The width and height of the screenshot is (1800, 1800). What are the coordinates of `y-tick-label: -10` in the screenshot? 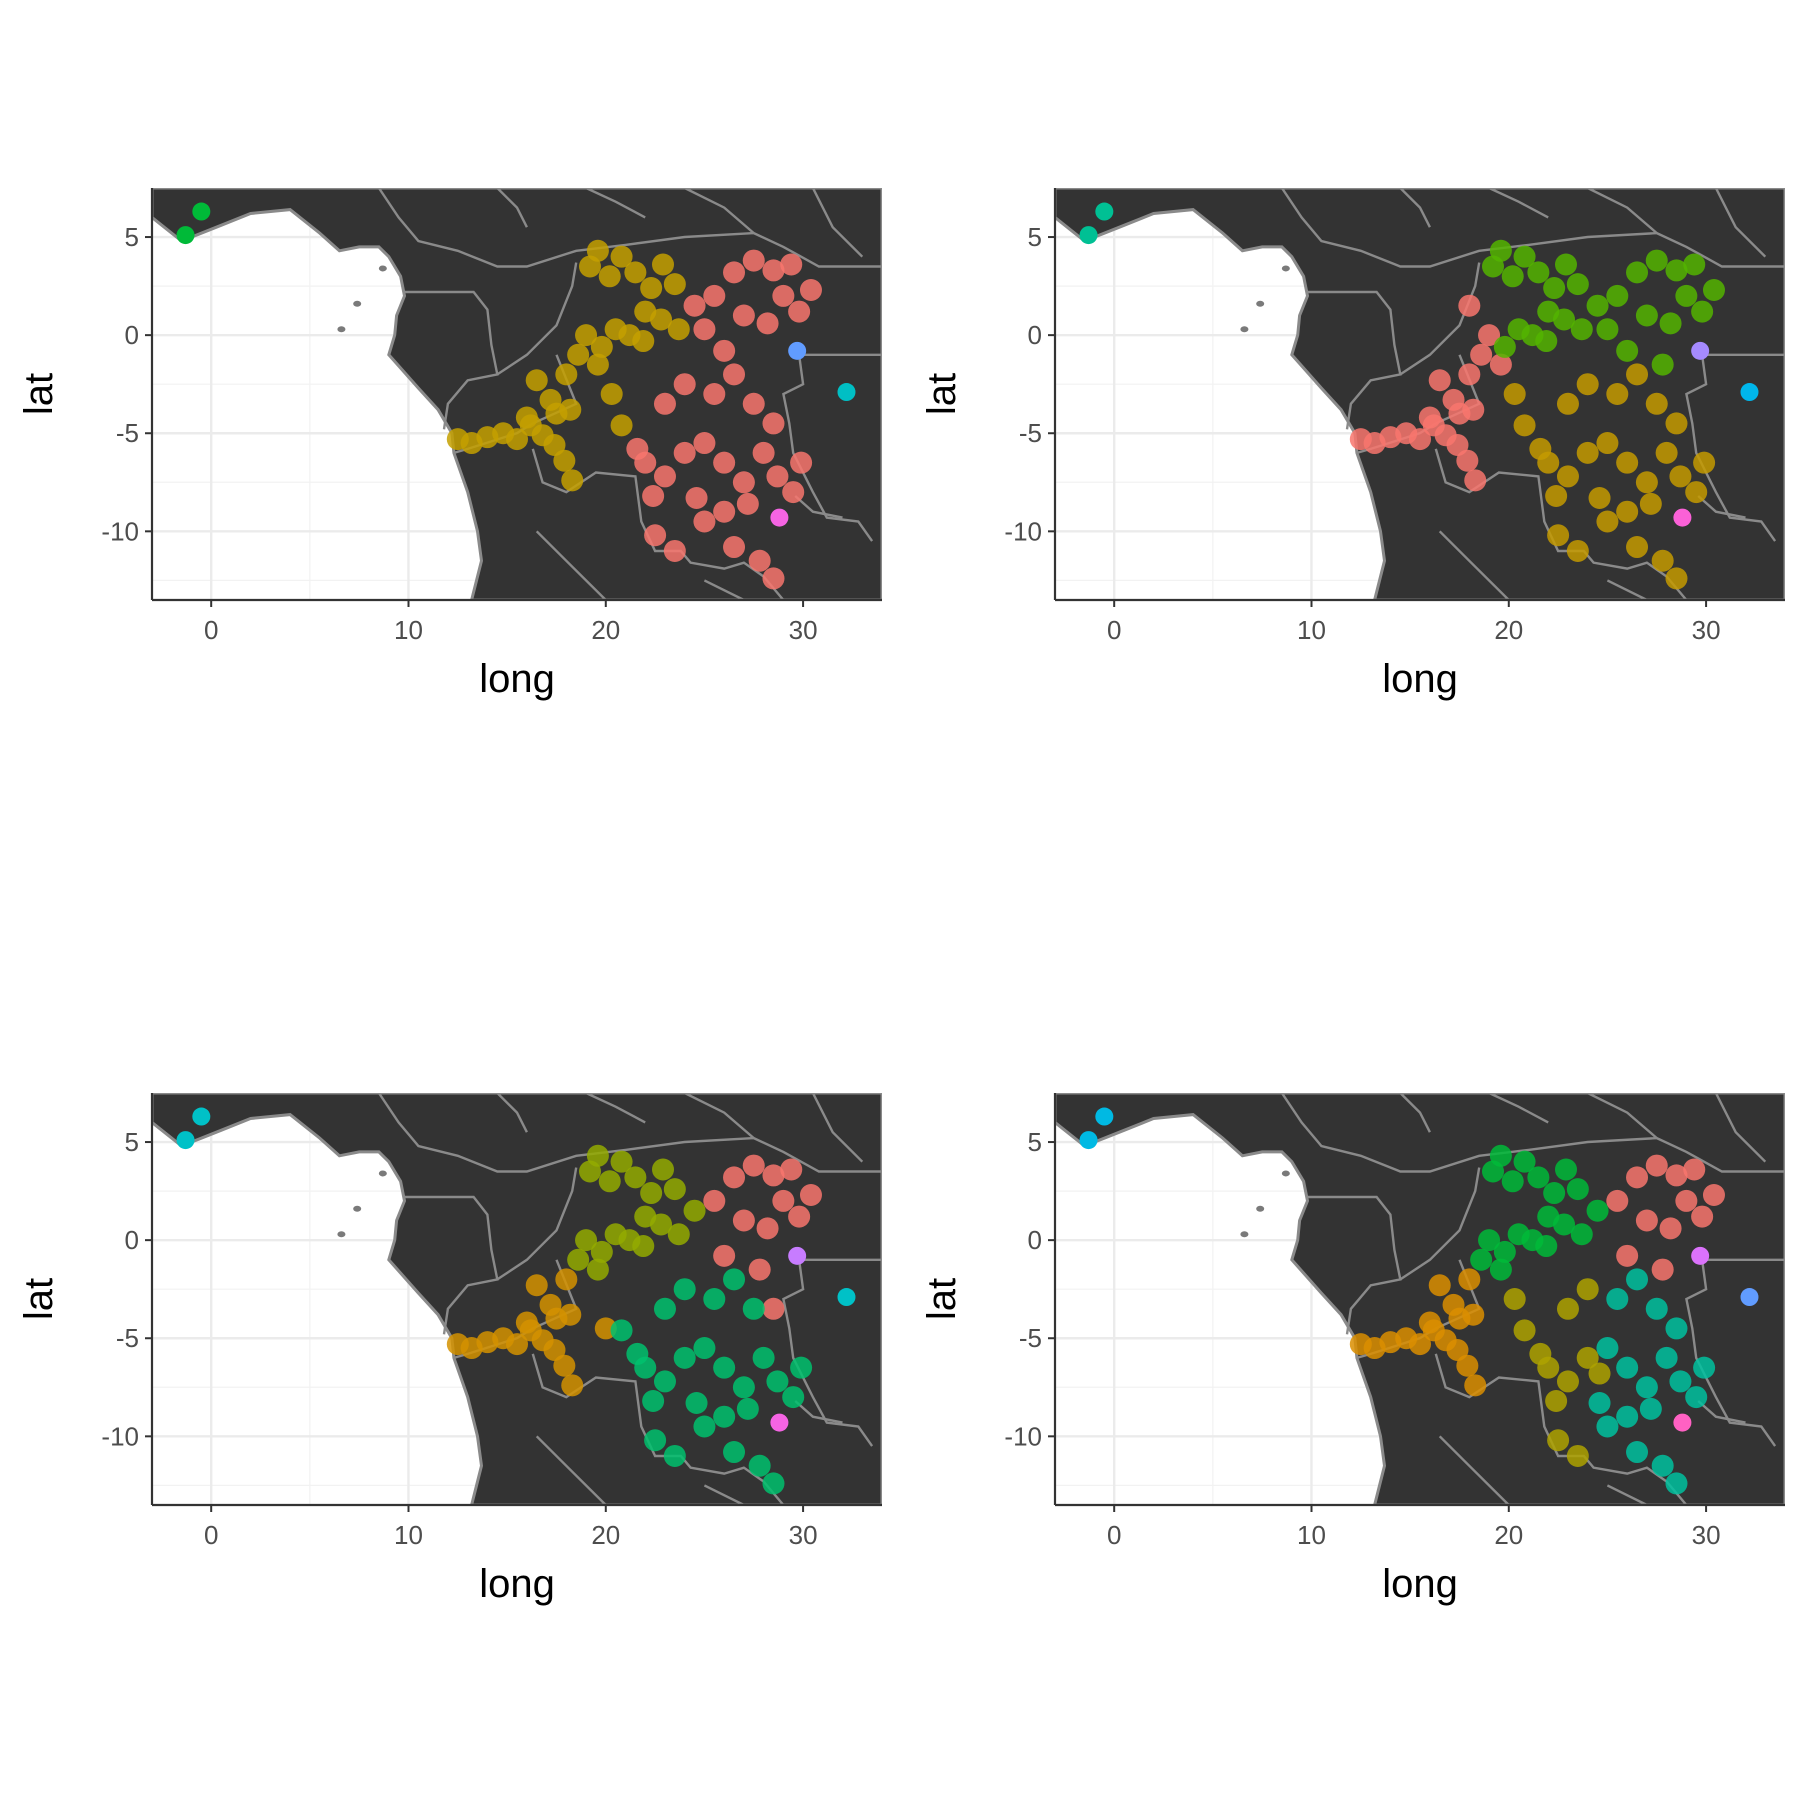 It's located at (120, 1436).